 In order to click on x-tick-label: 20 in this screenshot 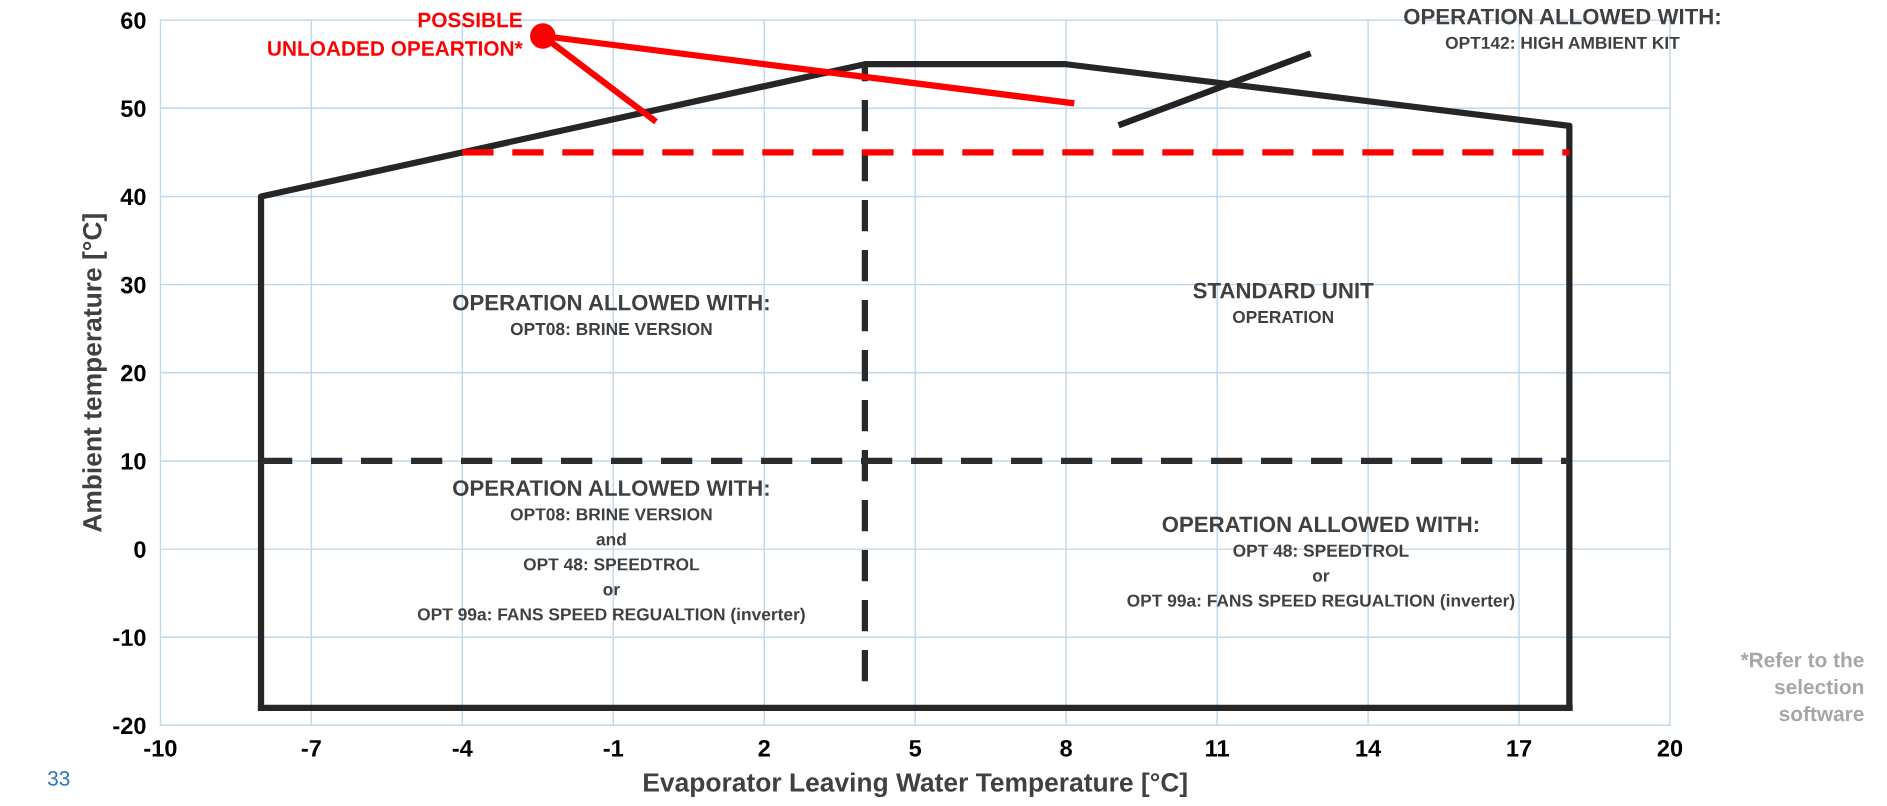, I will do `click(1670, 748)`.